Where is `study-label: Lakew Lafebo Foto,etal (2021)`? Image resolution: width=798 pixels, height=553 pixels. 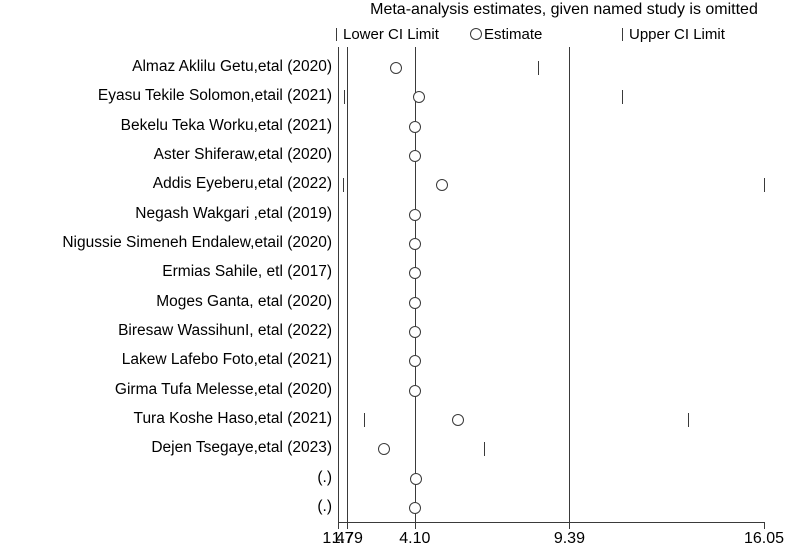
study-label: Lakew Lafebo Foto,etal (2021) is located at coordinates (226, 360).